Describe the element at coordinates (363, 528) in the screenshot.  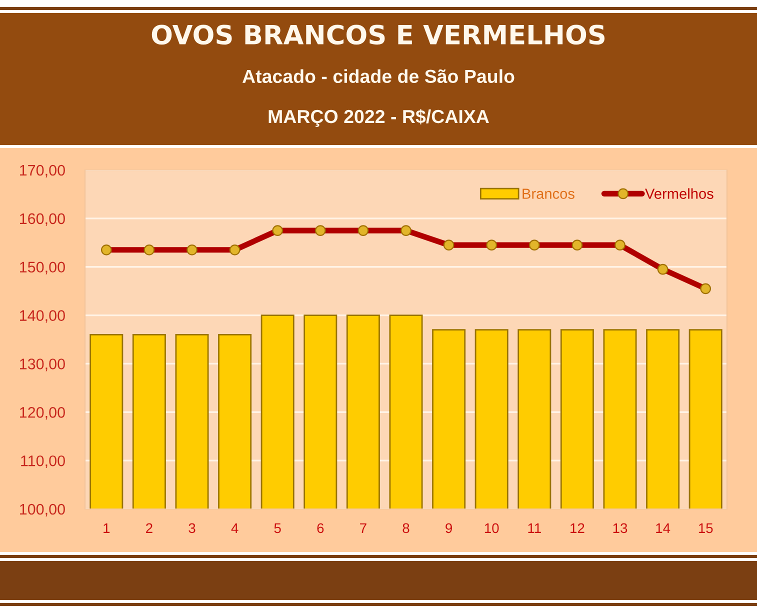
I see `x-tick-label: 7` at that location.